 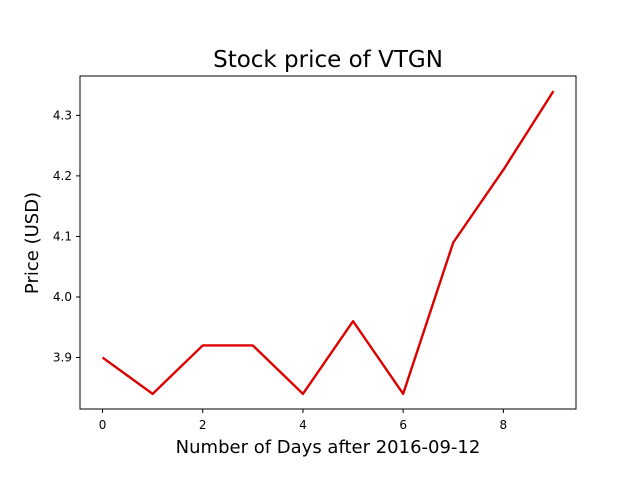 What do you see at coordinates (303, 425) in the screenshot?
I see `x-tick-label: 4` at bounding box center [303, 425].